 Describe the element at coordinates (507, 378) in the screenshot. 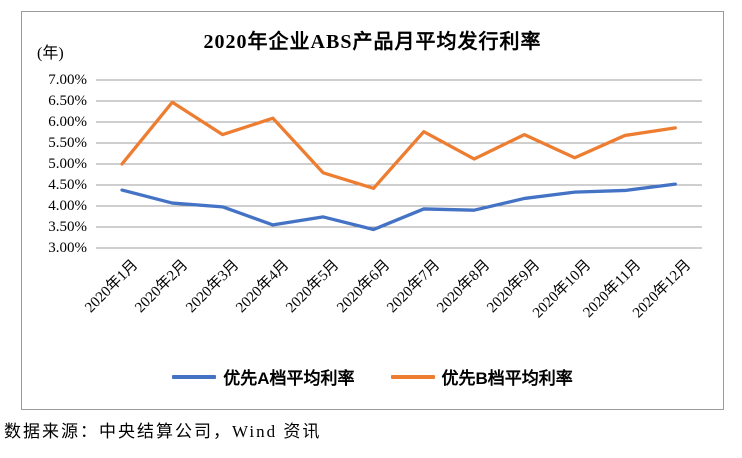

I see `legend-label: 优先B档平均利率` at that location.